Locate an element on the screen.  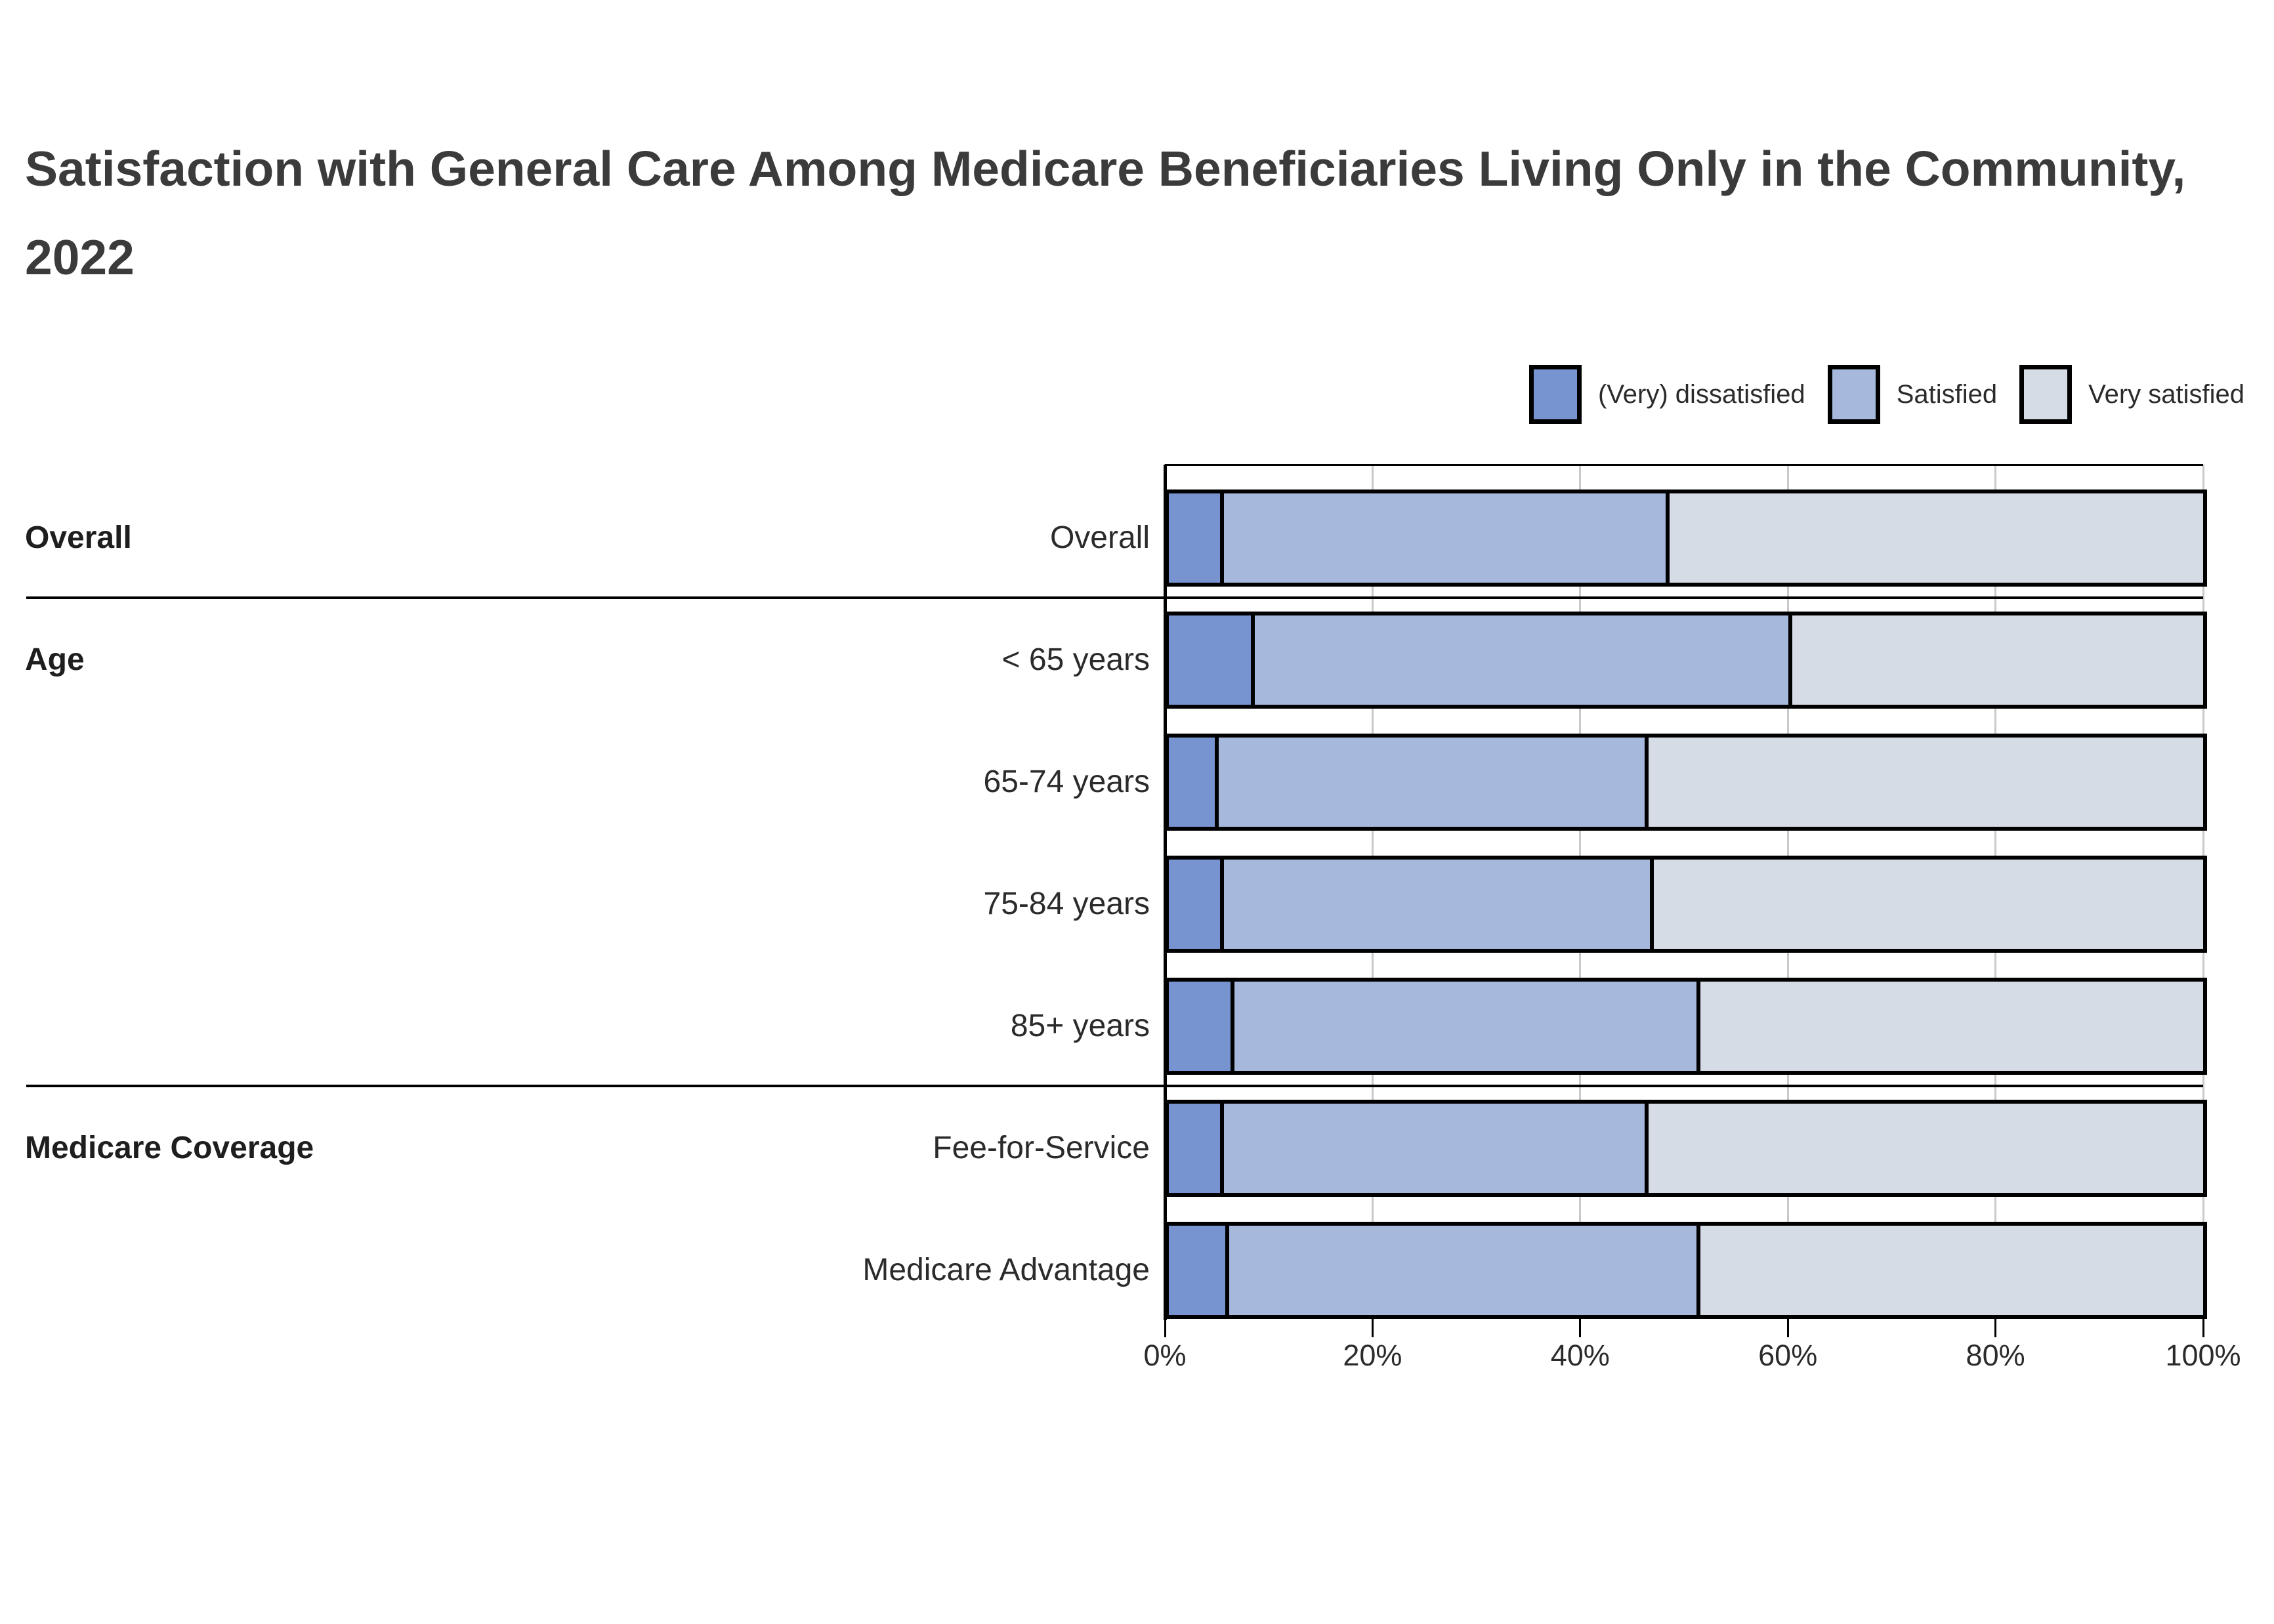
row-label: 65-74 years is located at coordinates (1066, 781).